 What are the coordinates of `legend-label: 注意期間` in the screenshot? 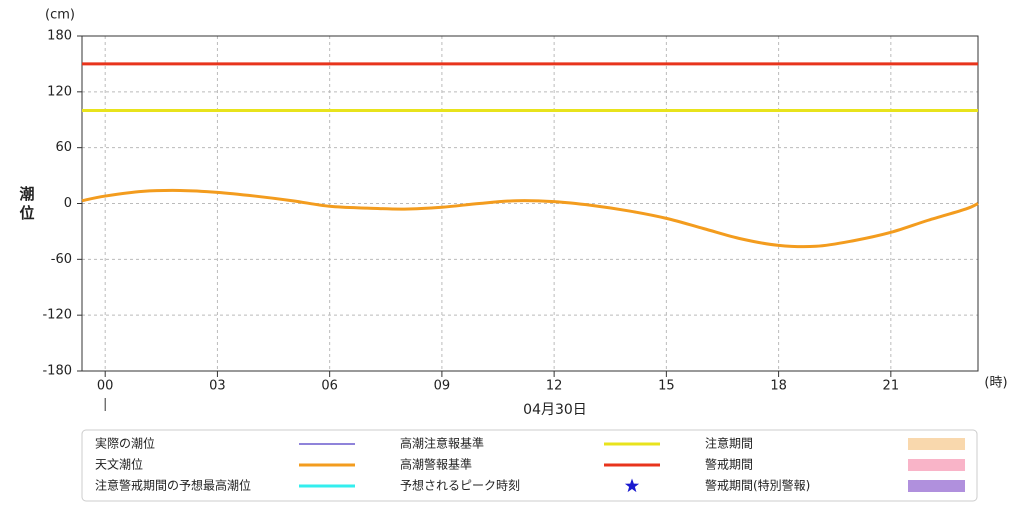 It's located at (729, 443).